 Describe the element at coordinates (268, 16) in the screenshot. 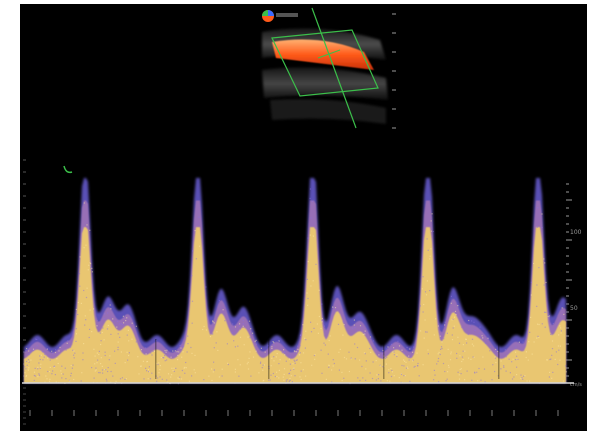

I see `color-map-icon` at that location.